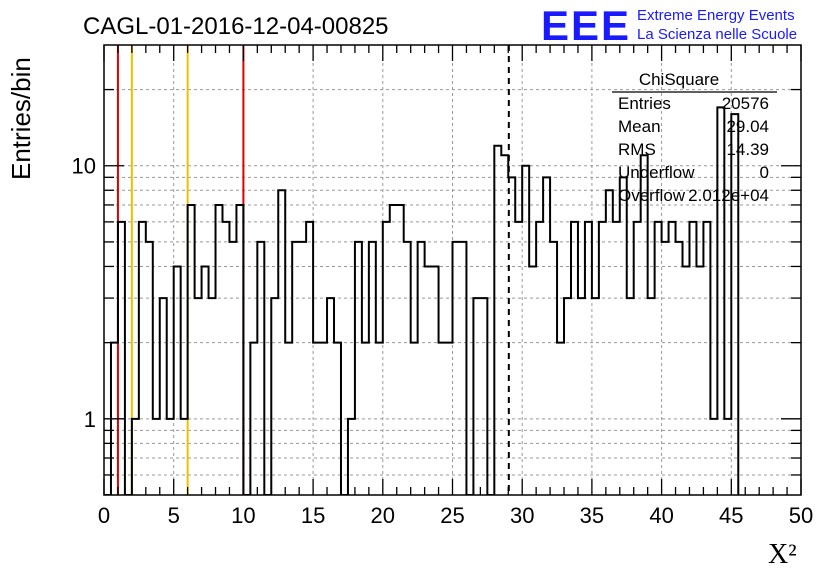  Describe the element at coordinates (637, 149) in the screenshot. I see `stats-label: RMS` at that location.